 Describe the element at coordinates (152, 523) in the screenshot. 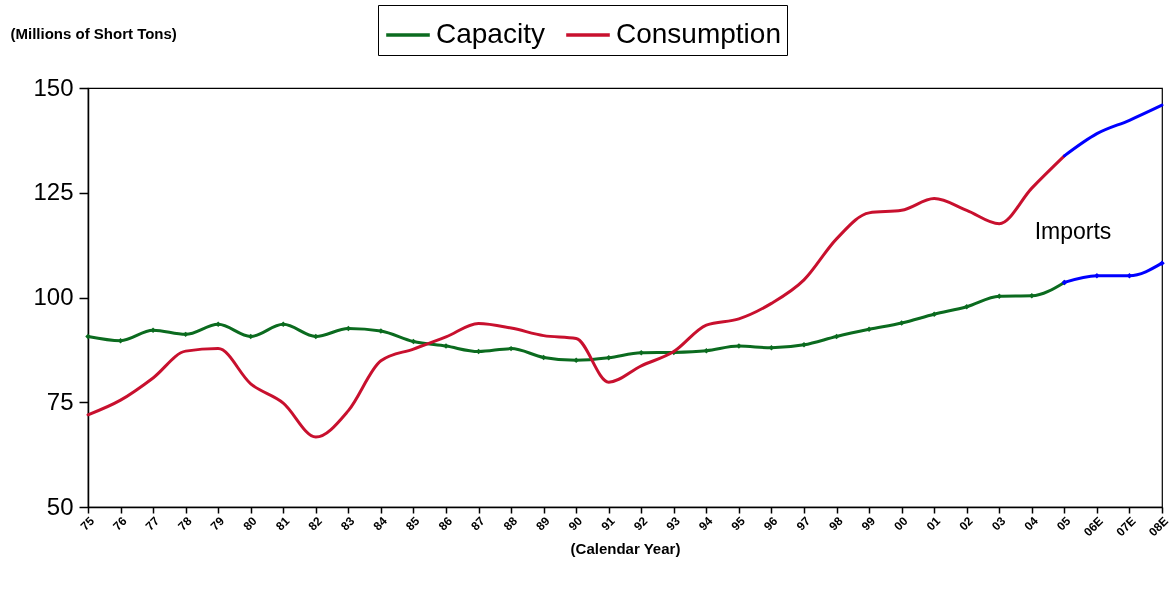

I see `x-tick-label: 77` at that location.